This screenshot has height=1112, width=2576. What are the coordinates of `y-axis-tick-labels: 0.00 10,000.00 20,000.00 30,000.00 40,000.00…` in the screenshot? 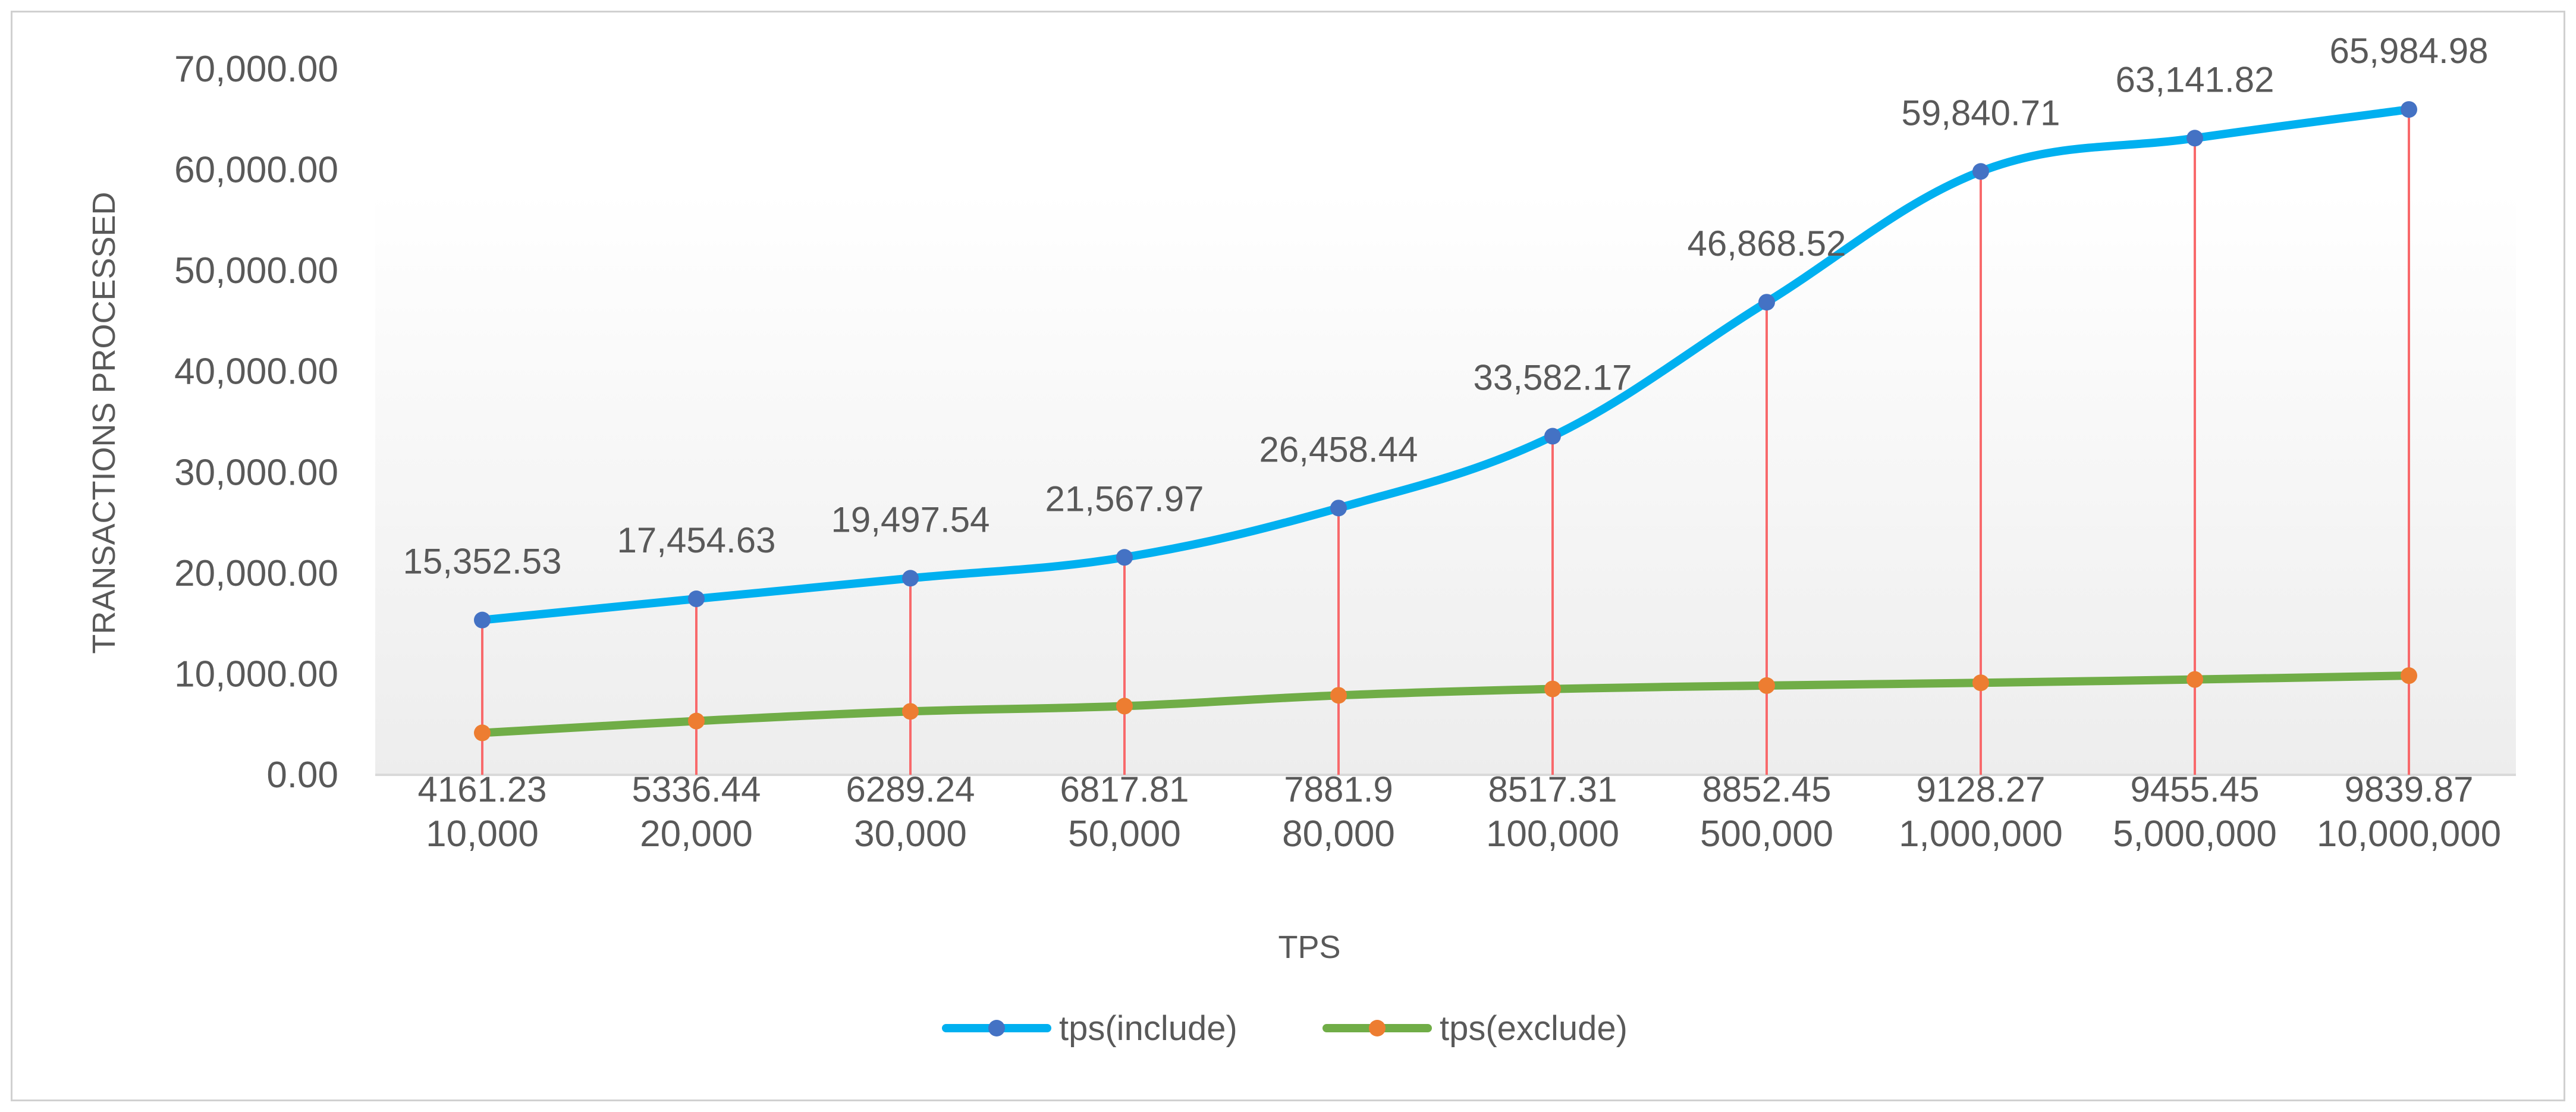 It's located at (256, 422).